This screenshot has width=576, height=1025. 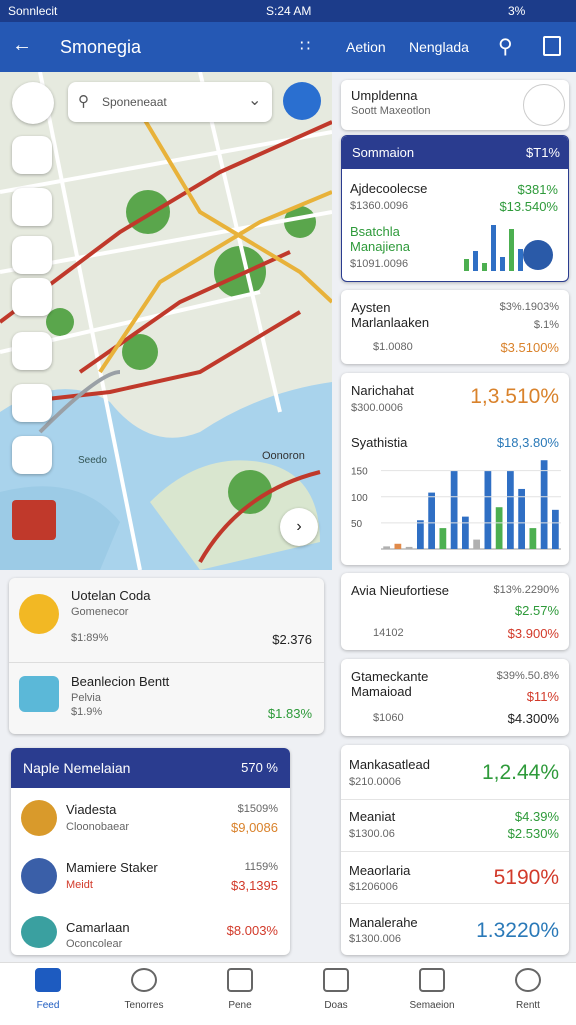 I want to click on share-button: ∷, so click(x=305, y=46).